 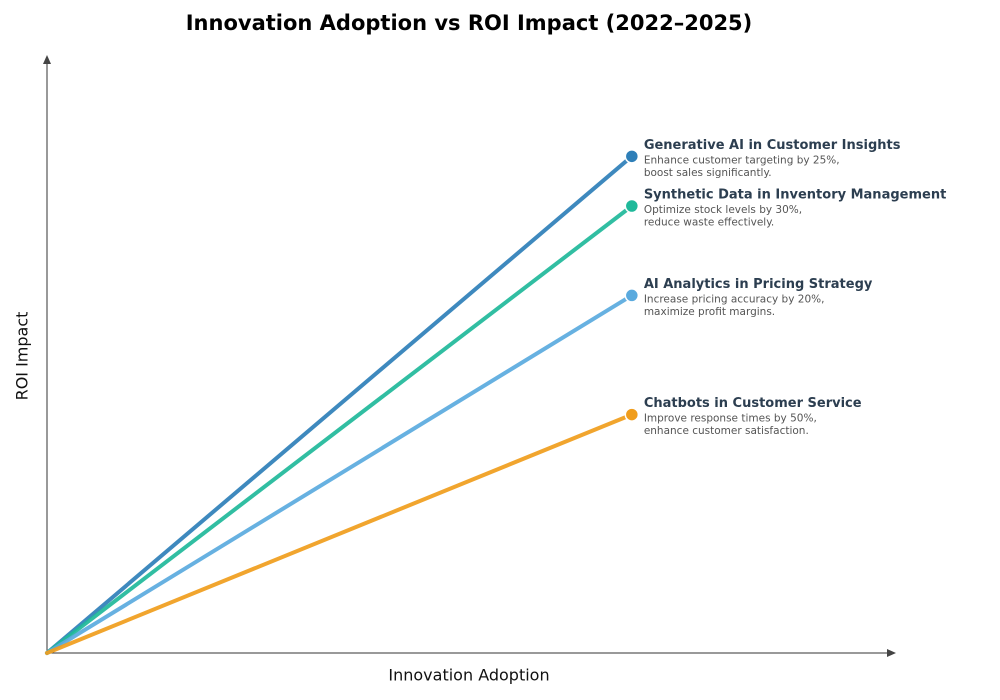 I want to click on series-description: Increase pricing accuracy by 20%,, so click(x=734, y=299).